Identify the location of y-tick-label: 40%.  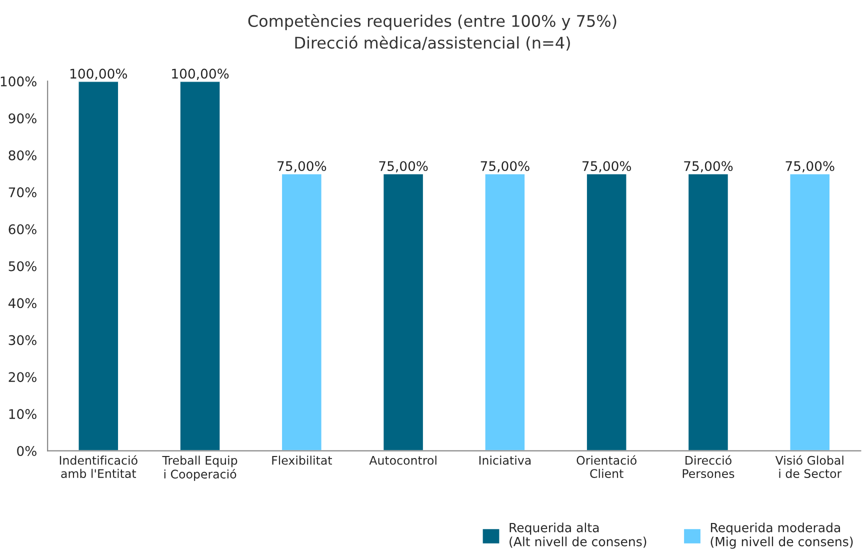
(22, 303).